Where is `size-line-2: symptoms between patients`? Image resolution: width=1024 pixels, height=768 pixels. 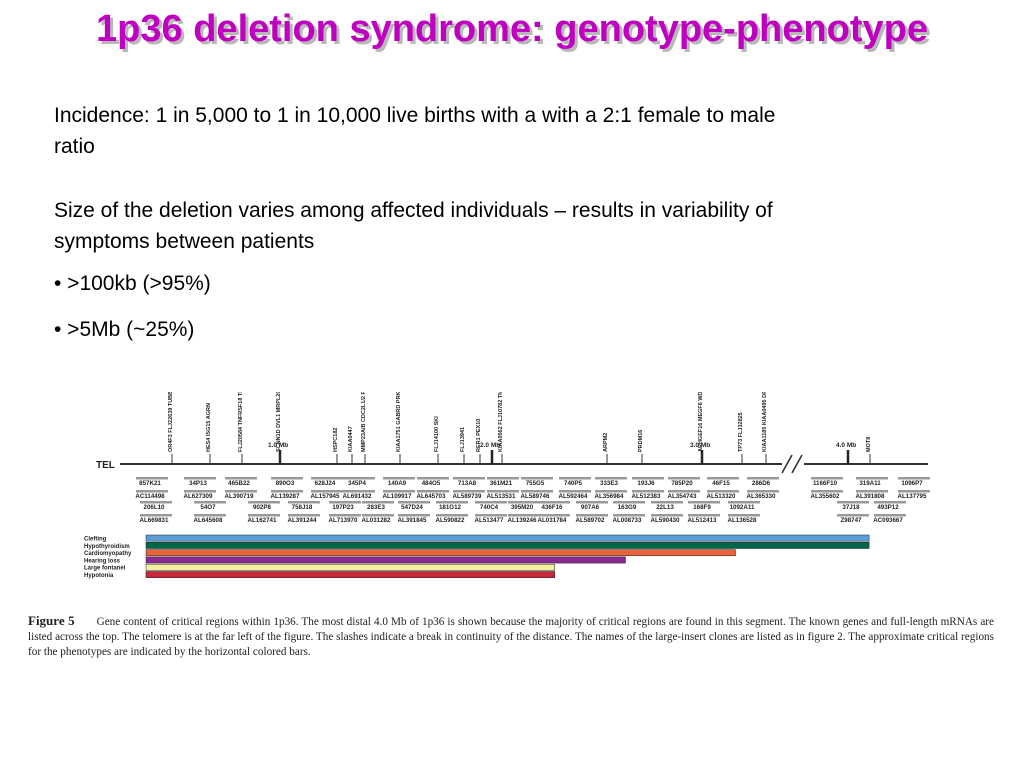
size-line-2: symptoms between patients is located at coordinates (184, 241).